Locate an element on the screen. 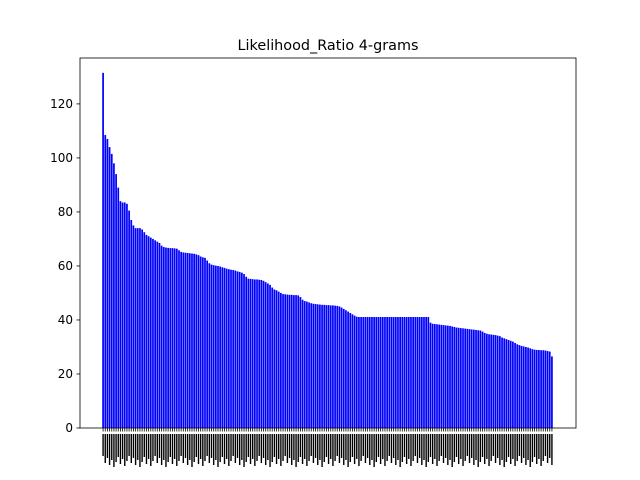  y-tick-label: 100 is located at coordinates (61, 158).